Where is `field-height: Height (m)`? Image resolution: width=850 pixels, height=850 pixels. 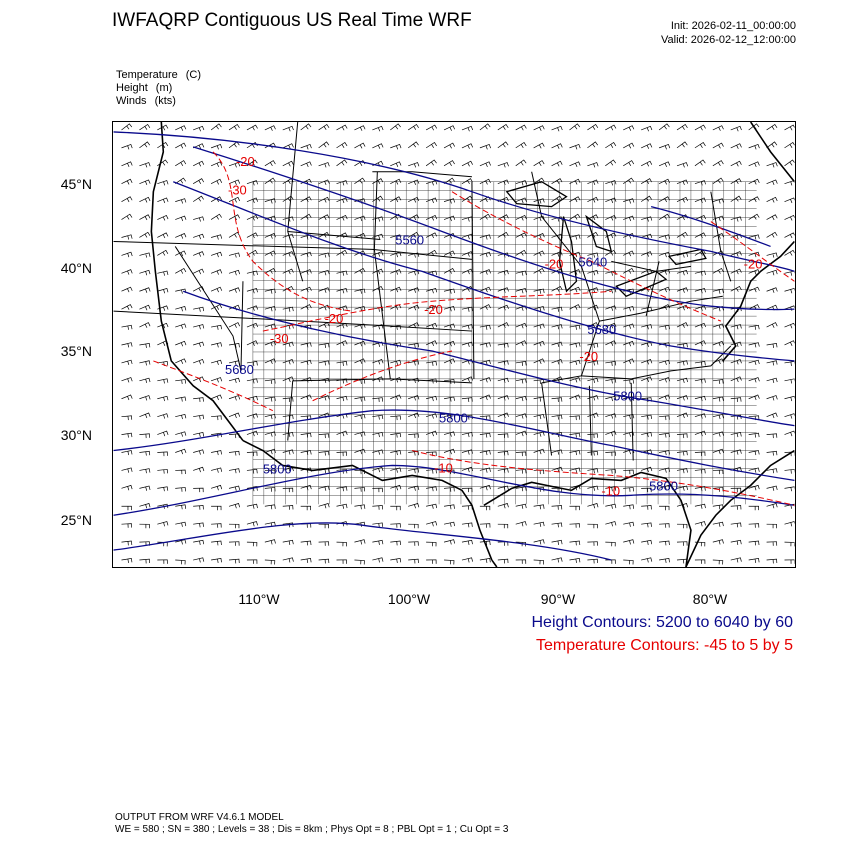
field-height: Height (m) is located at coordinates (144, 88).